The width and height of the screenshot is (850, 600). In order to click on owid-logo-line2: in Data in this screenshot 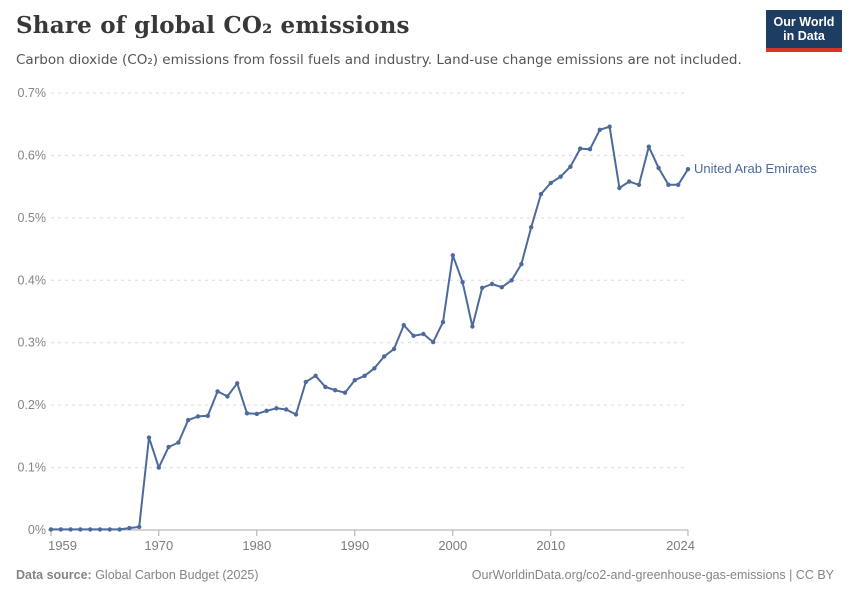, I will do `click(804, 36)`.